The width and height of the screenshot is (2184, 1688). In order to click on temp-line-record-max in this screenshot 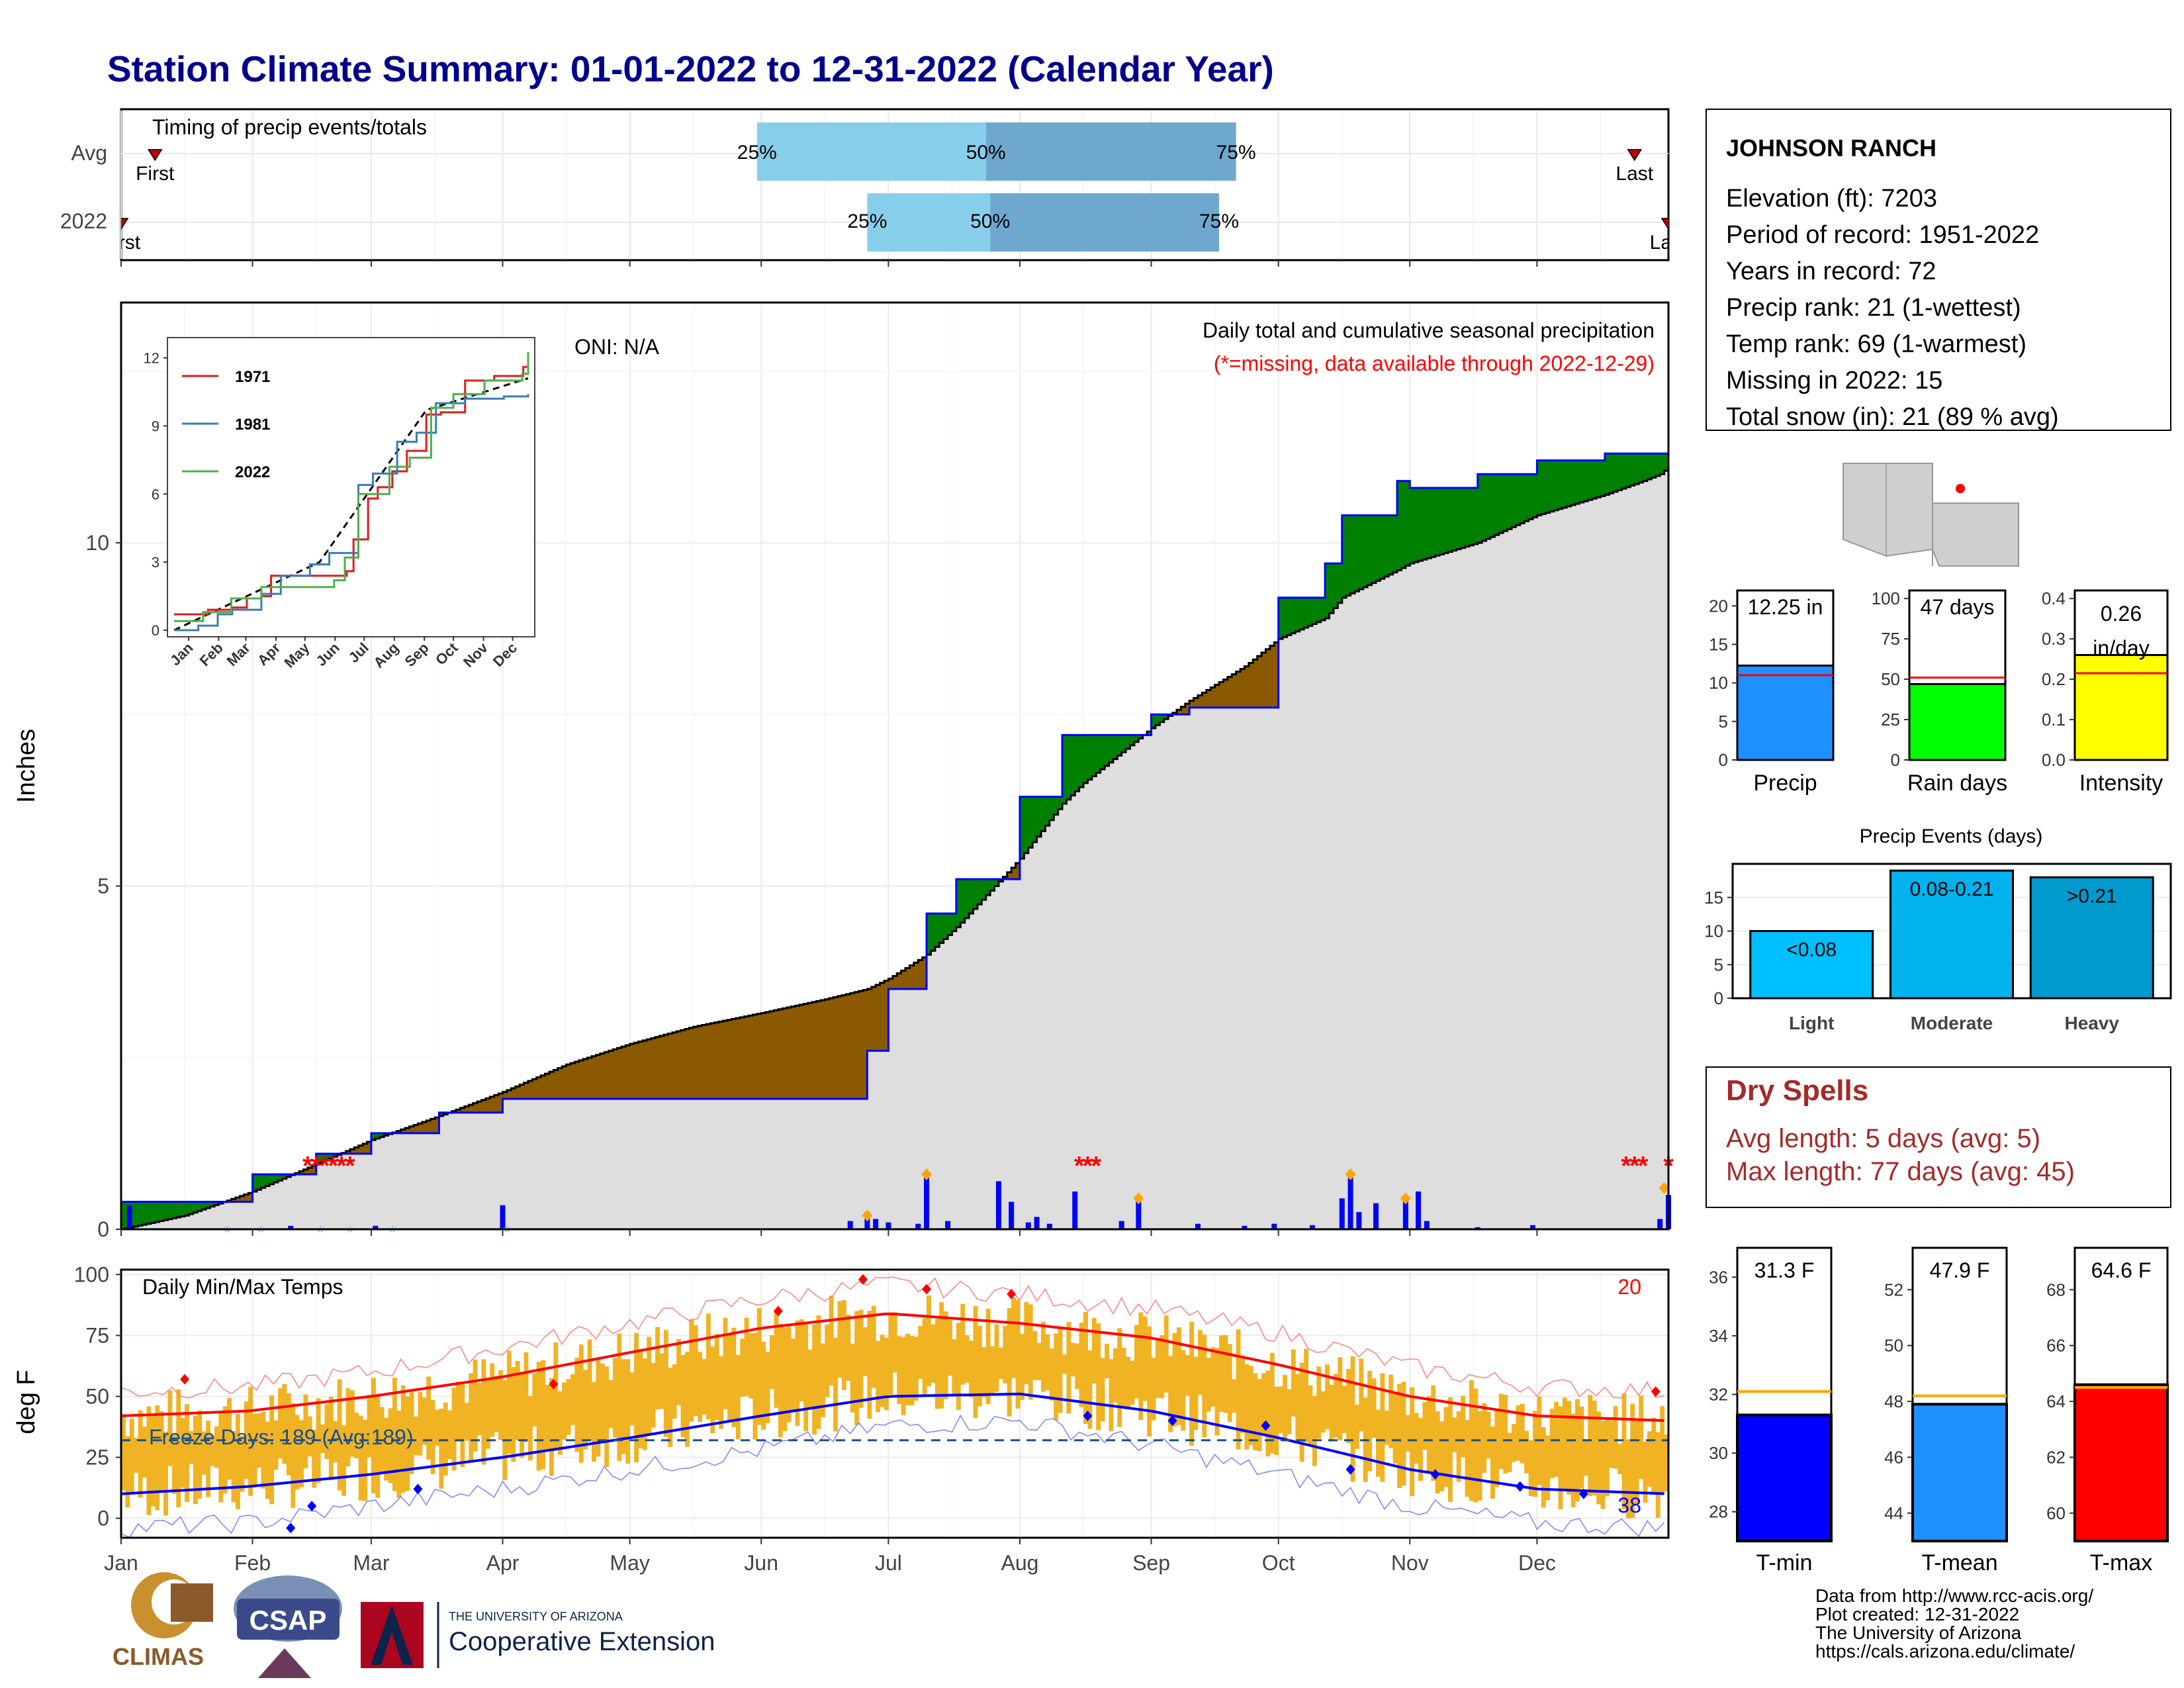, I will do `click(892, 1337)`.